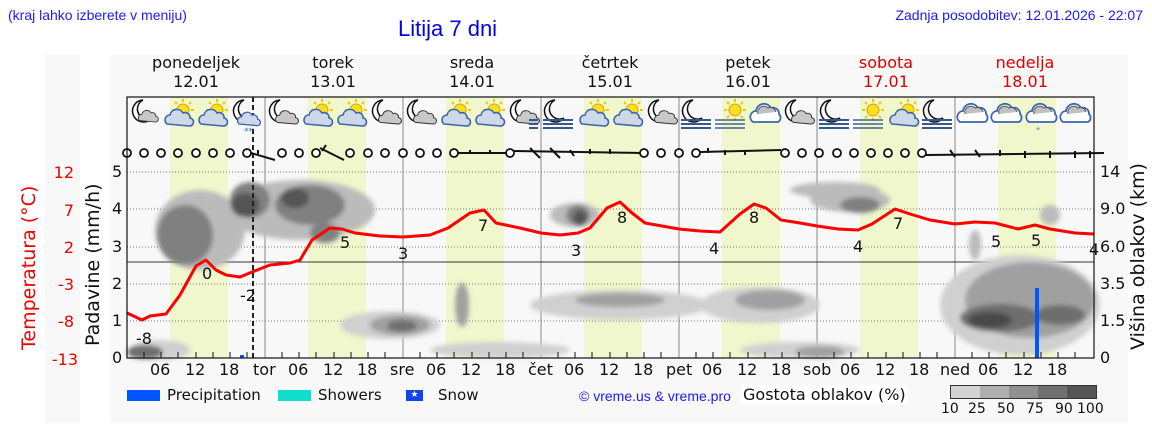  What do you see at coordinates (350, 395) in the screenshot?
I see `showers-legend-label: Showers` at bounding box center [350, 395].